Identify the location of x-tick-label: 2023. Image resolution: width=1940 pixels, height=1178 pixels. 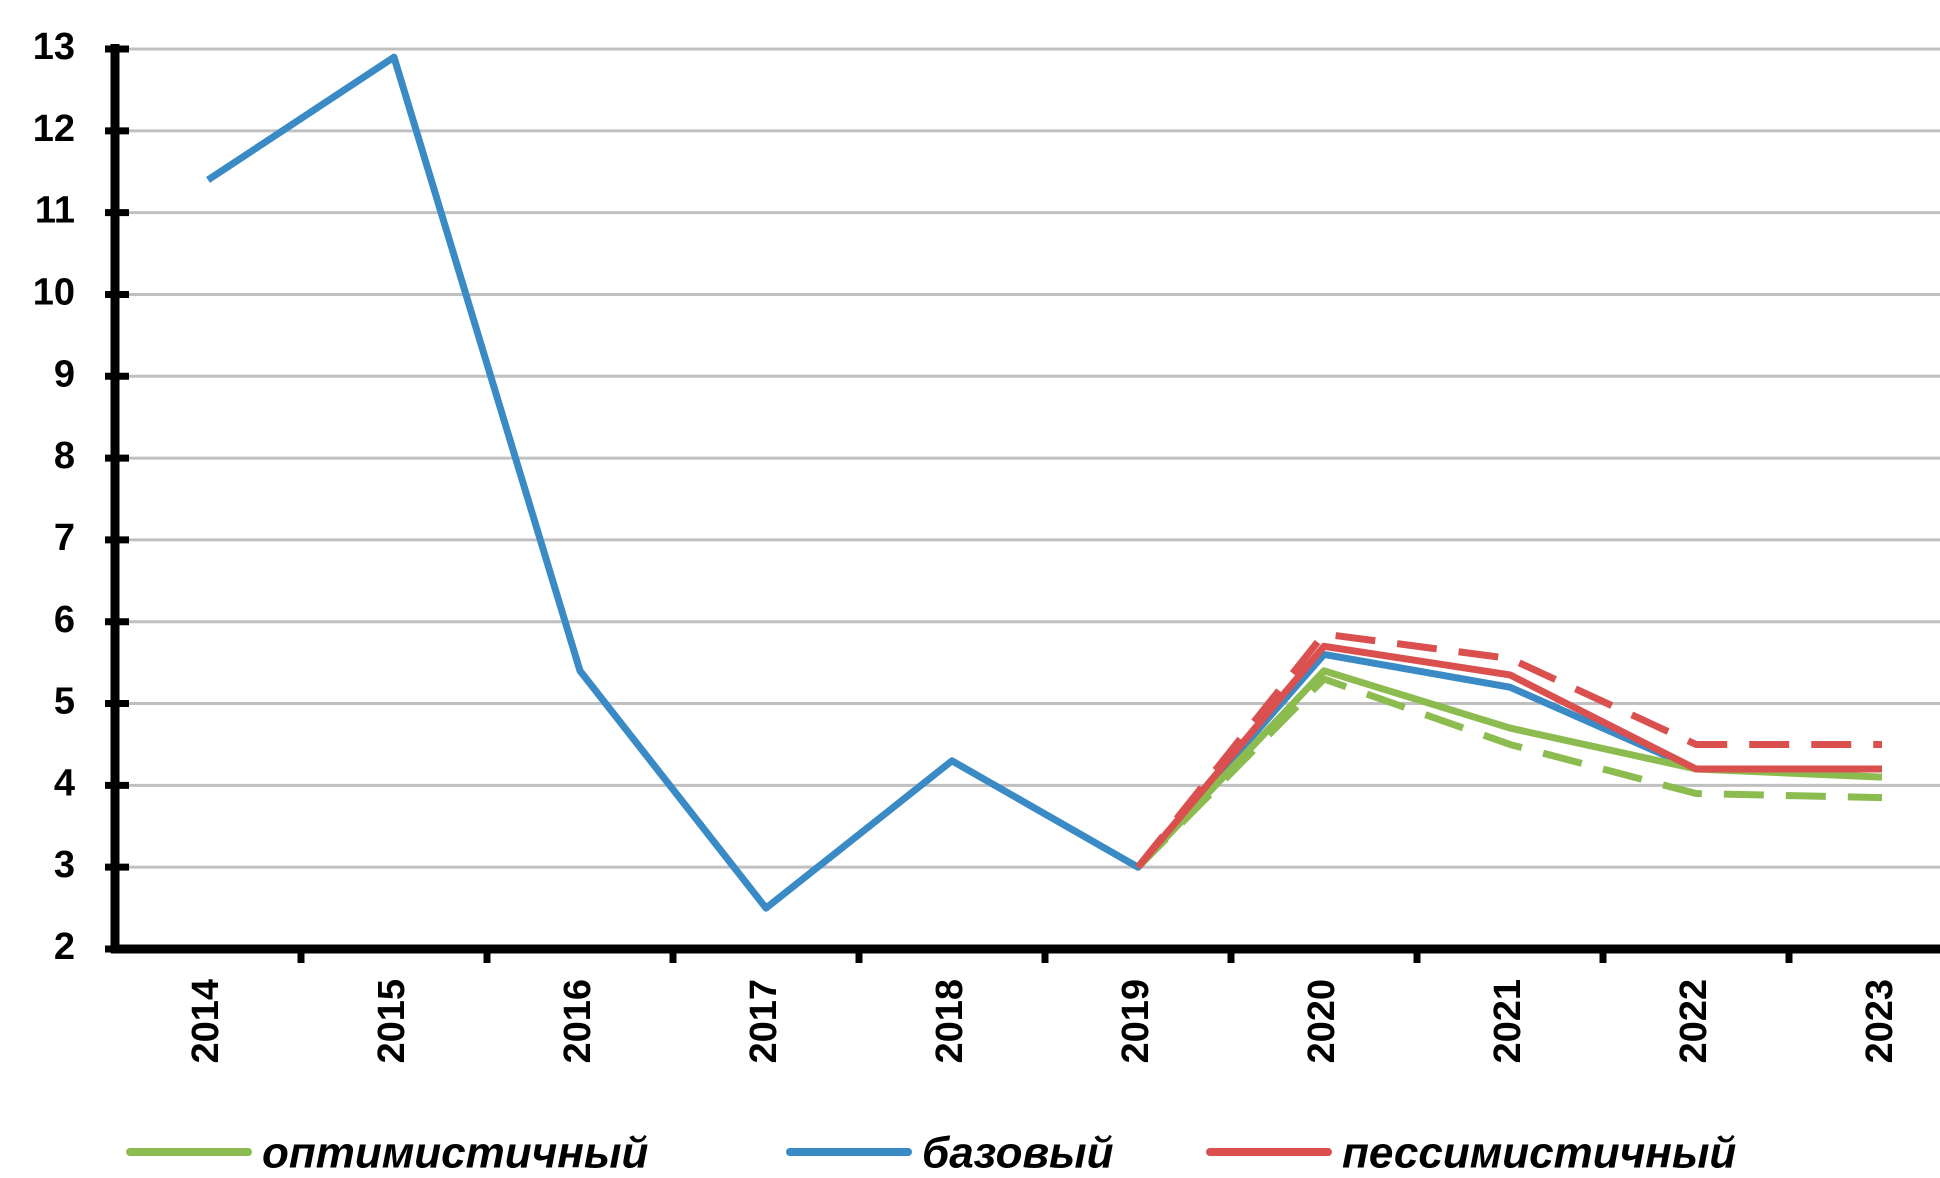
(1880, 1021).